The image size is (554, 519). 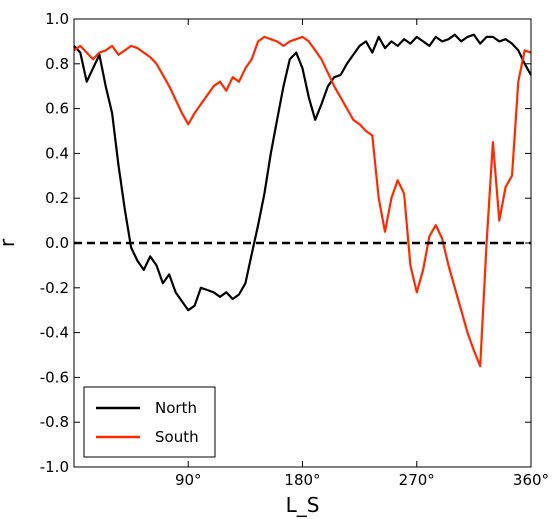 What do you see at coordinates (9, 242) in the screenshot?
I see `y-axis-label: r` at bounding box center [9, 242].